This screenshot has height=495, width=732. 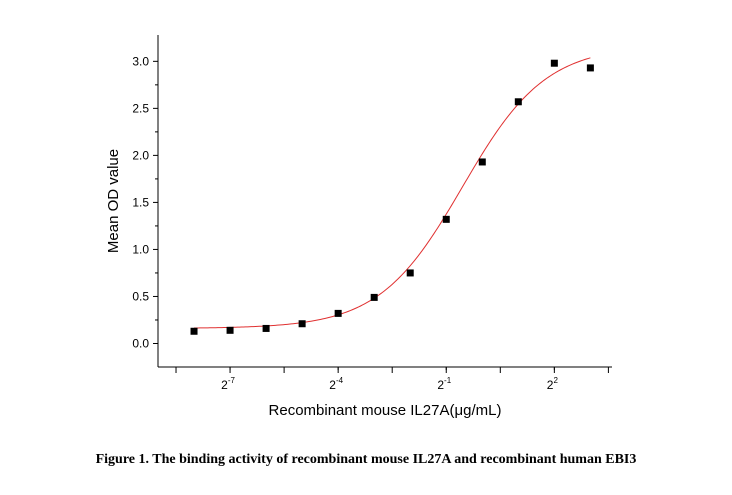 I want to click on x-tick-label: 22, so click(x=553, y=384).